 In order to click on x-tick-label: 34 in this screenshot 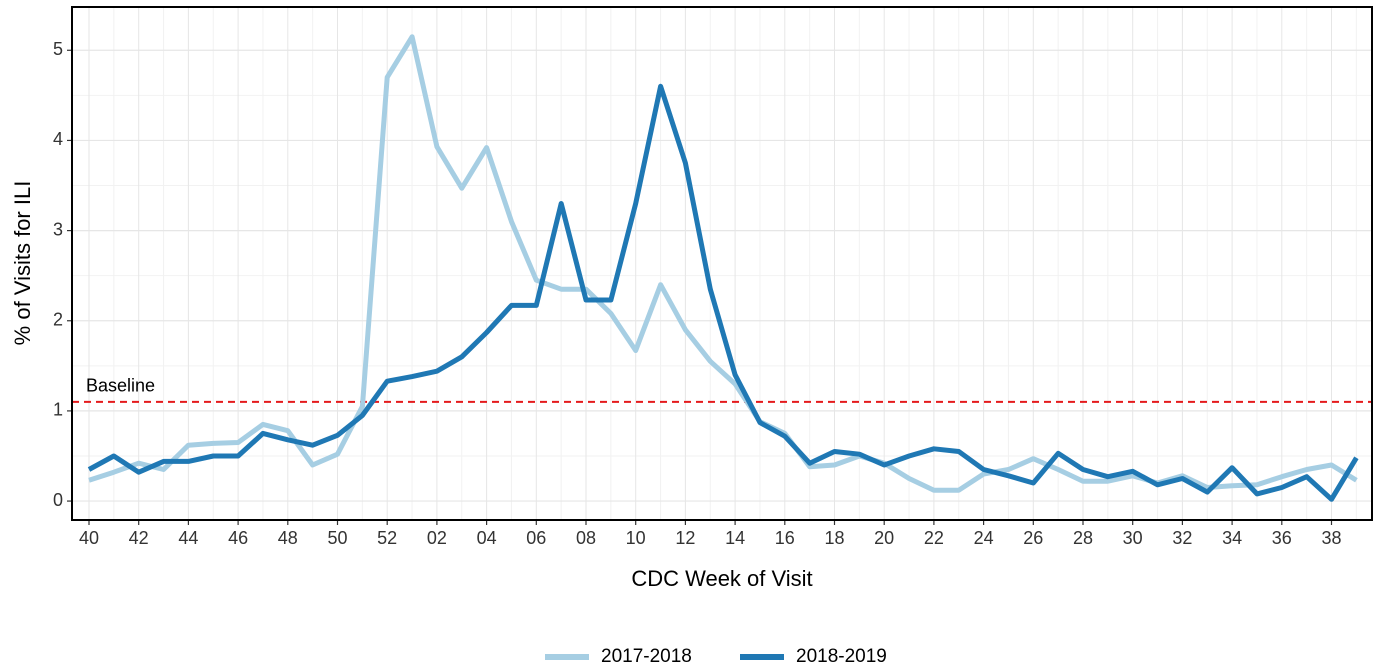, I will do `click(1232, 538)`.